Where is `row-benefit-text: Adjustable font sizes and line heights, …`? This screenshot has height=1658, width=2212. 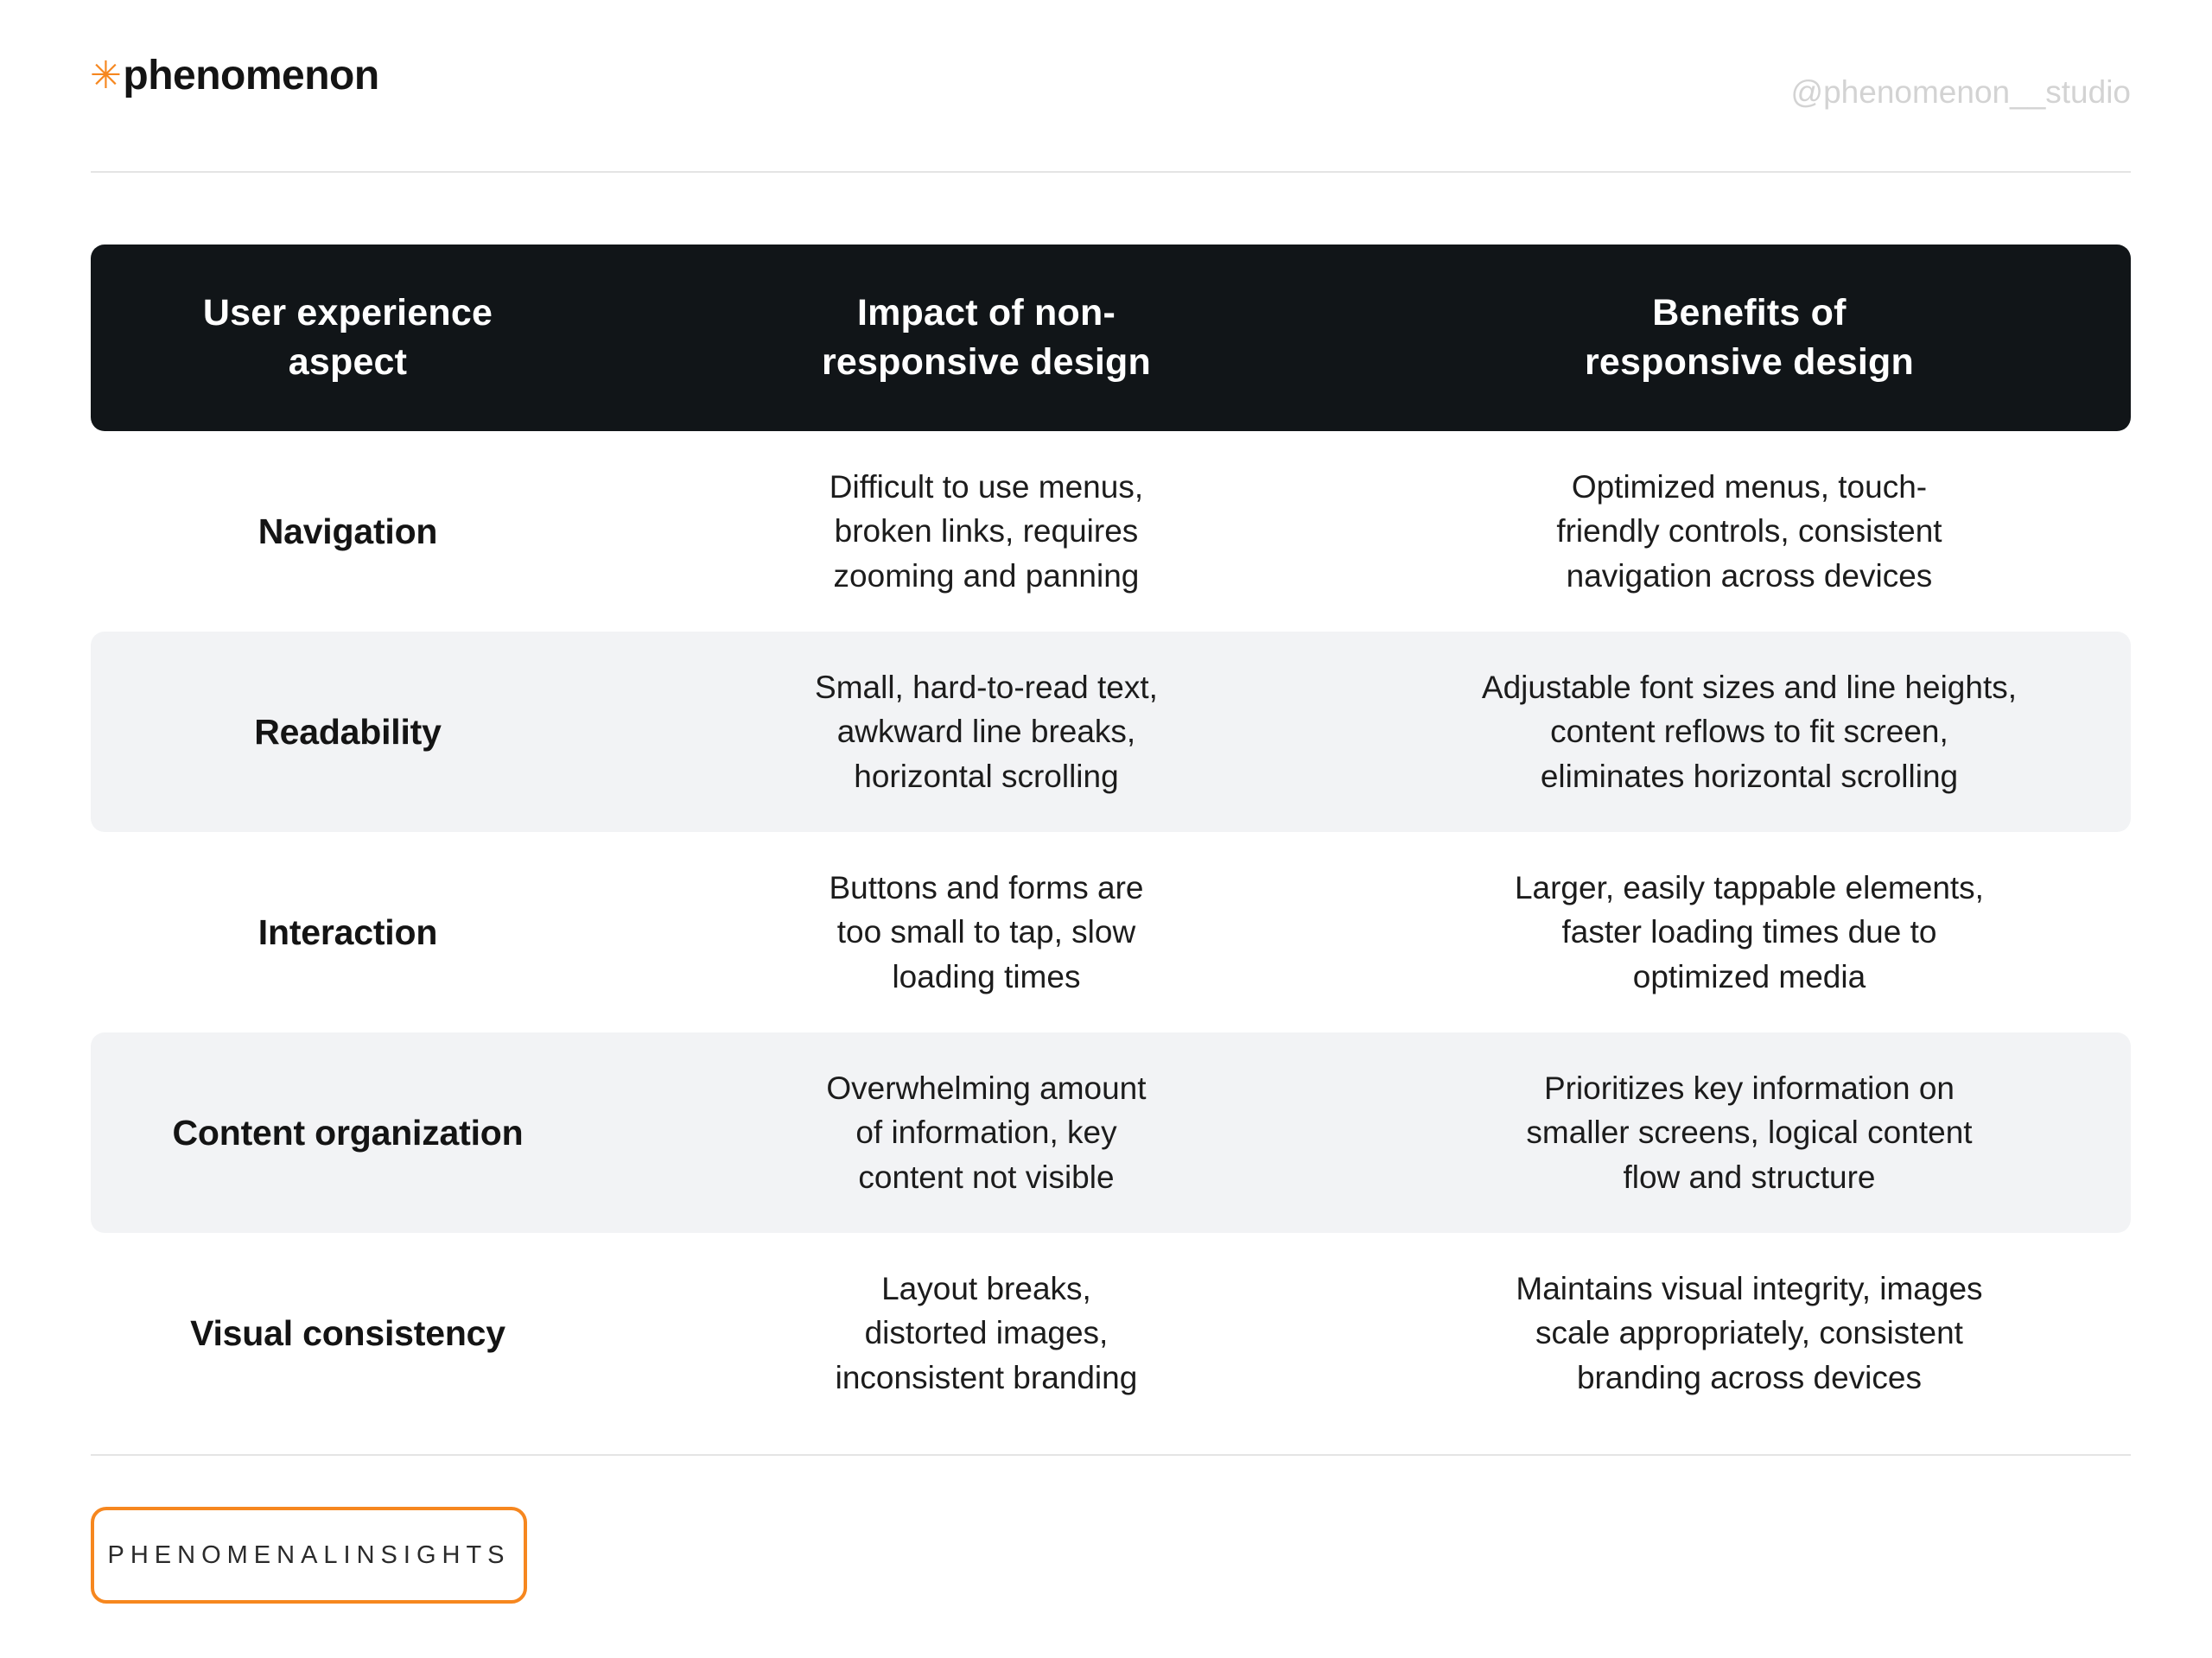 row-benefit-text: Adjustable font sizes and line heights, … is located at coordinates (1749, 732).